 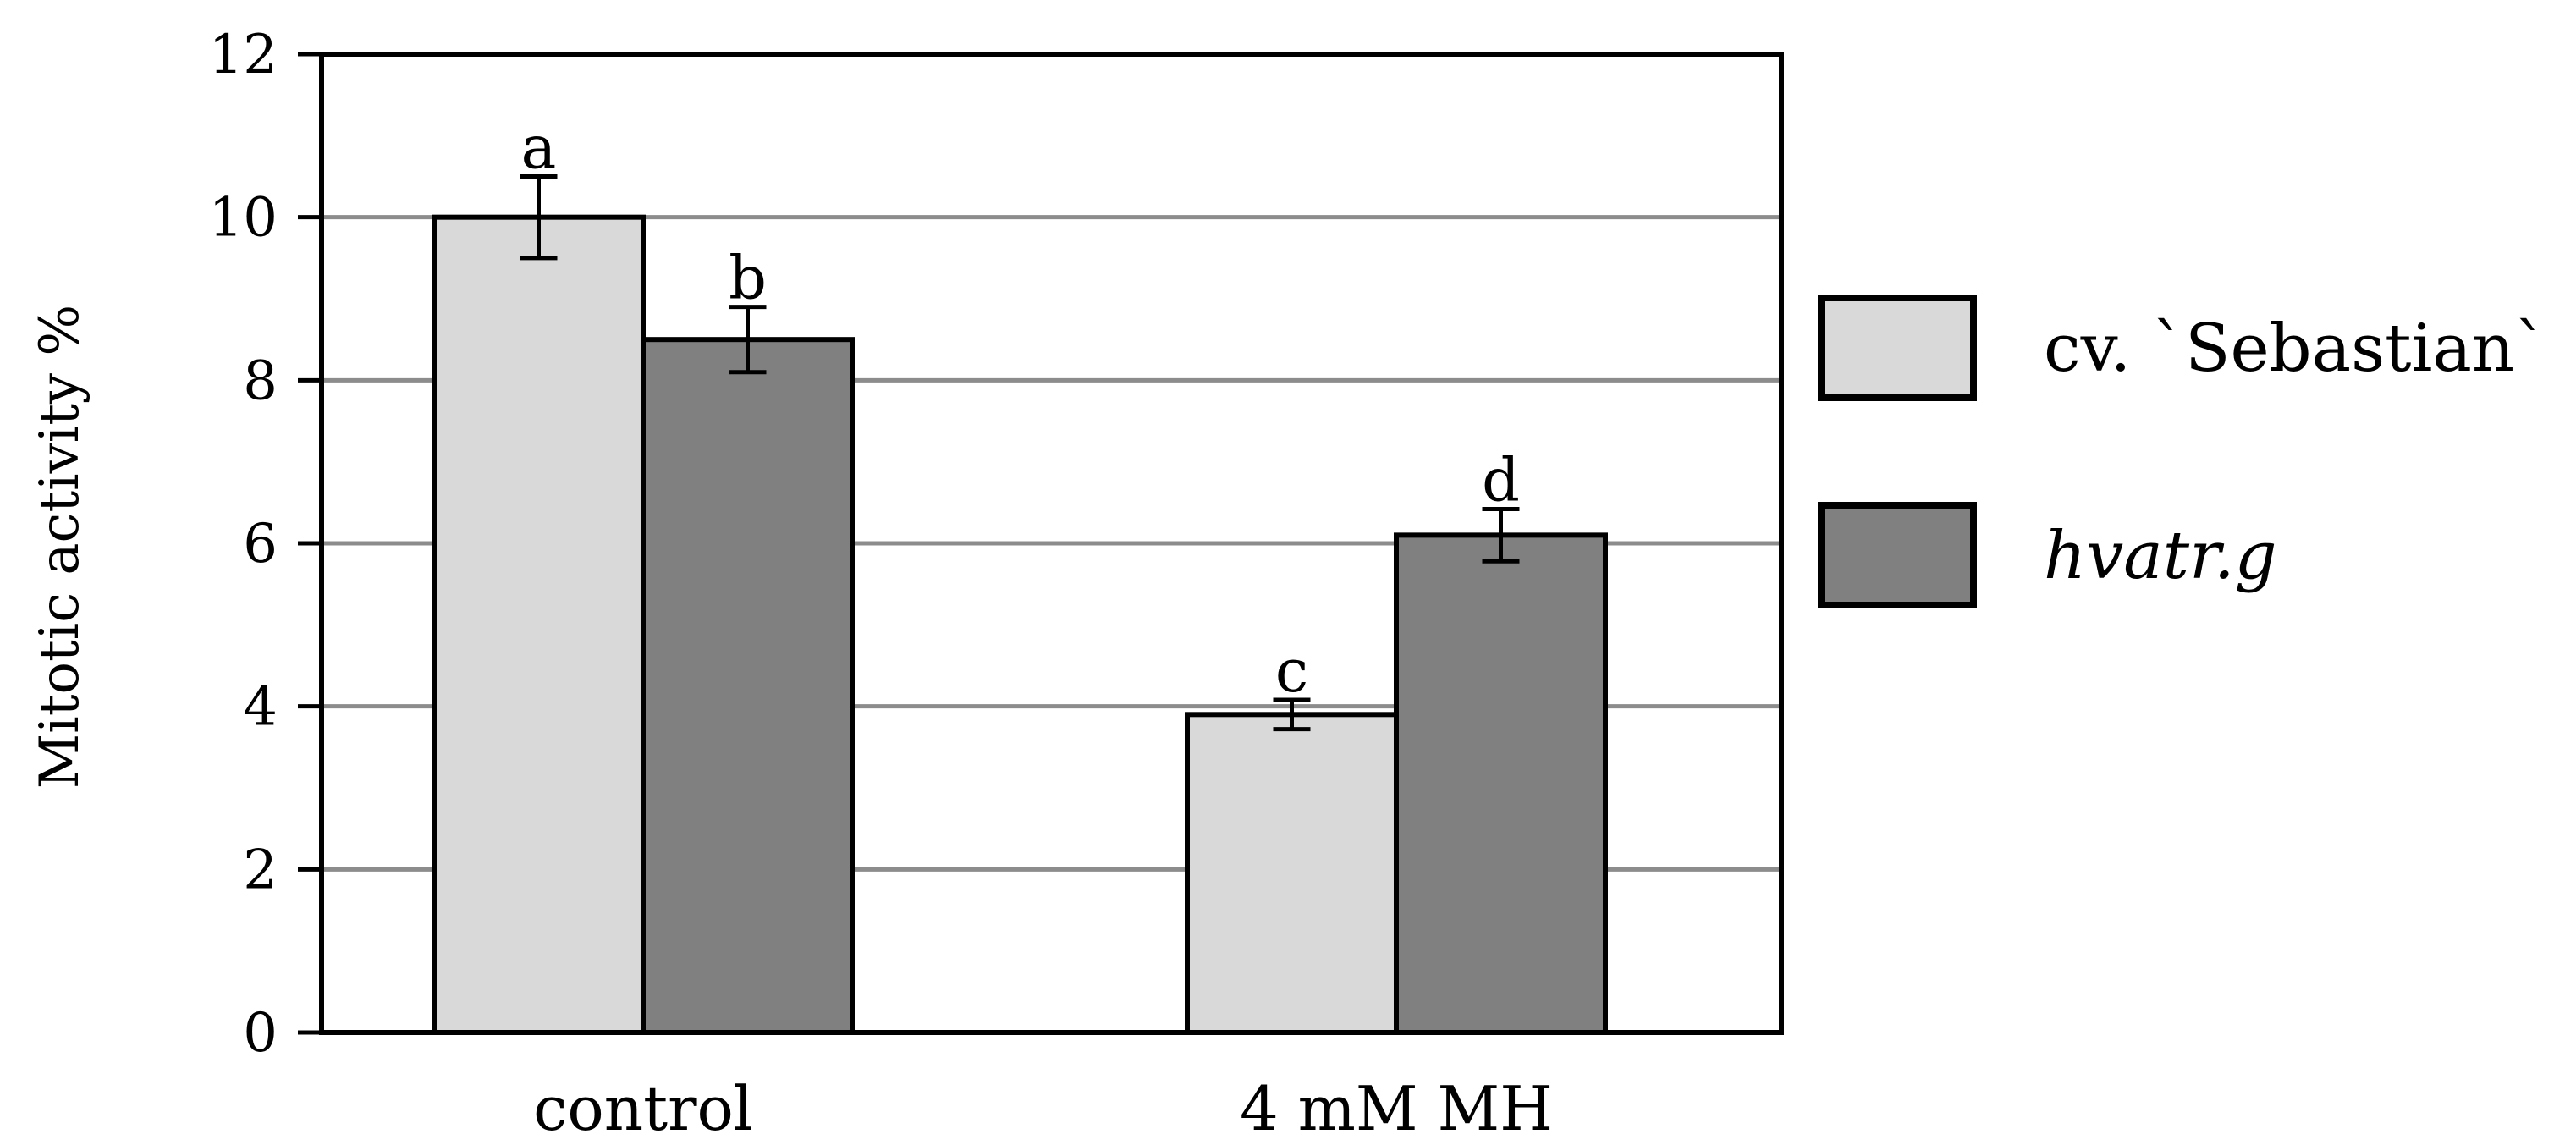 What do you see at coordinates (539, 148) in the screenshot?
I see `significance-label: a` at bounding box center [539, 148].